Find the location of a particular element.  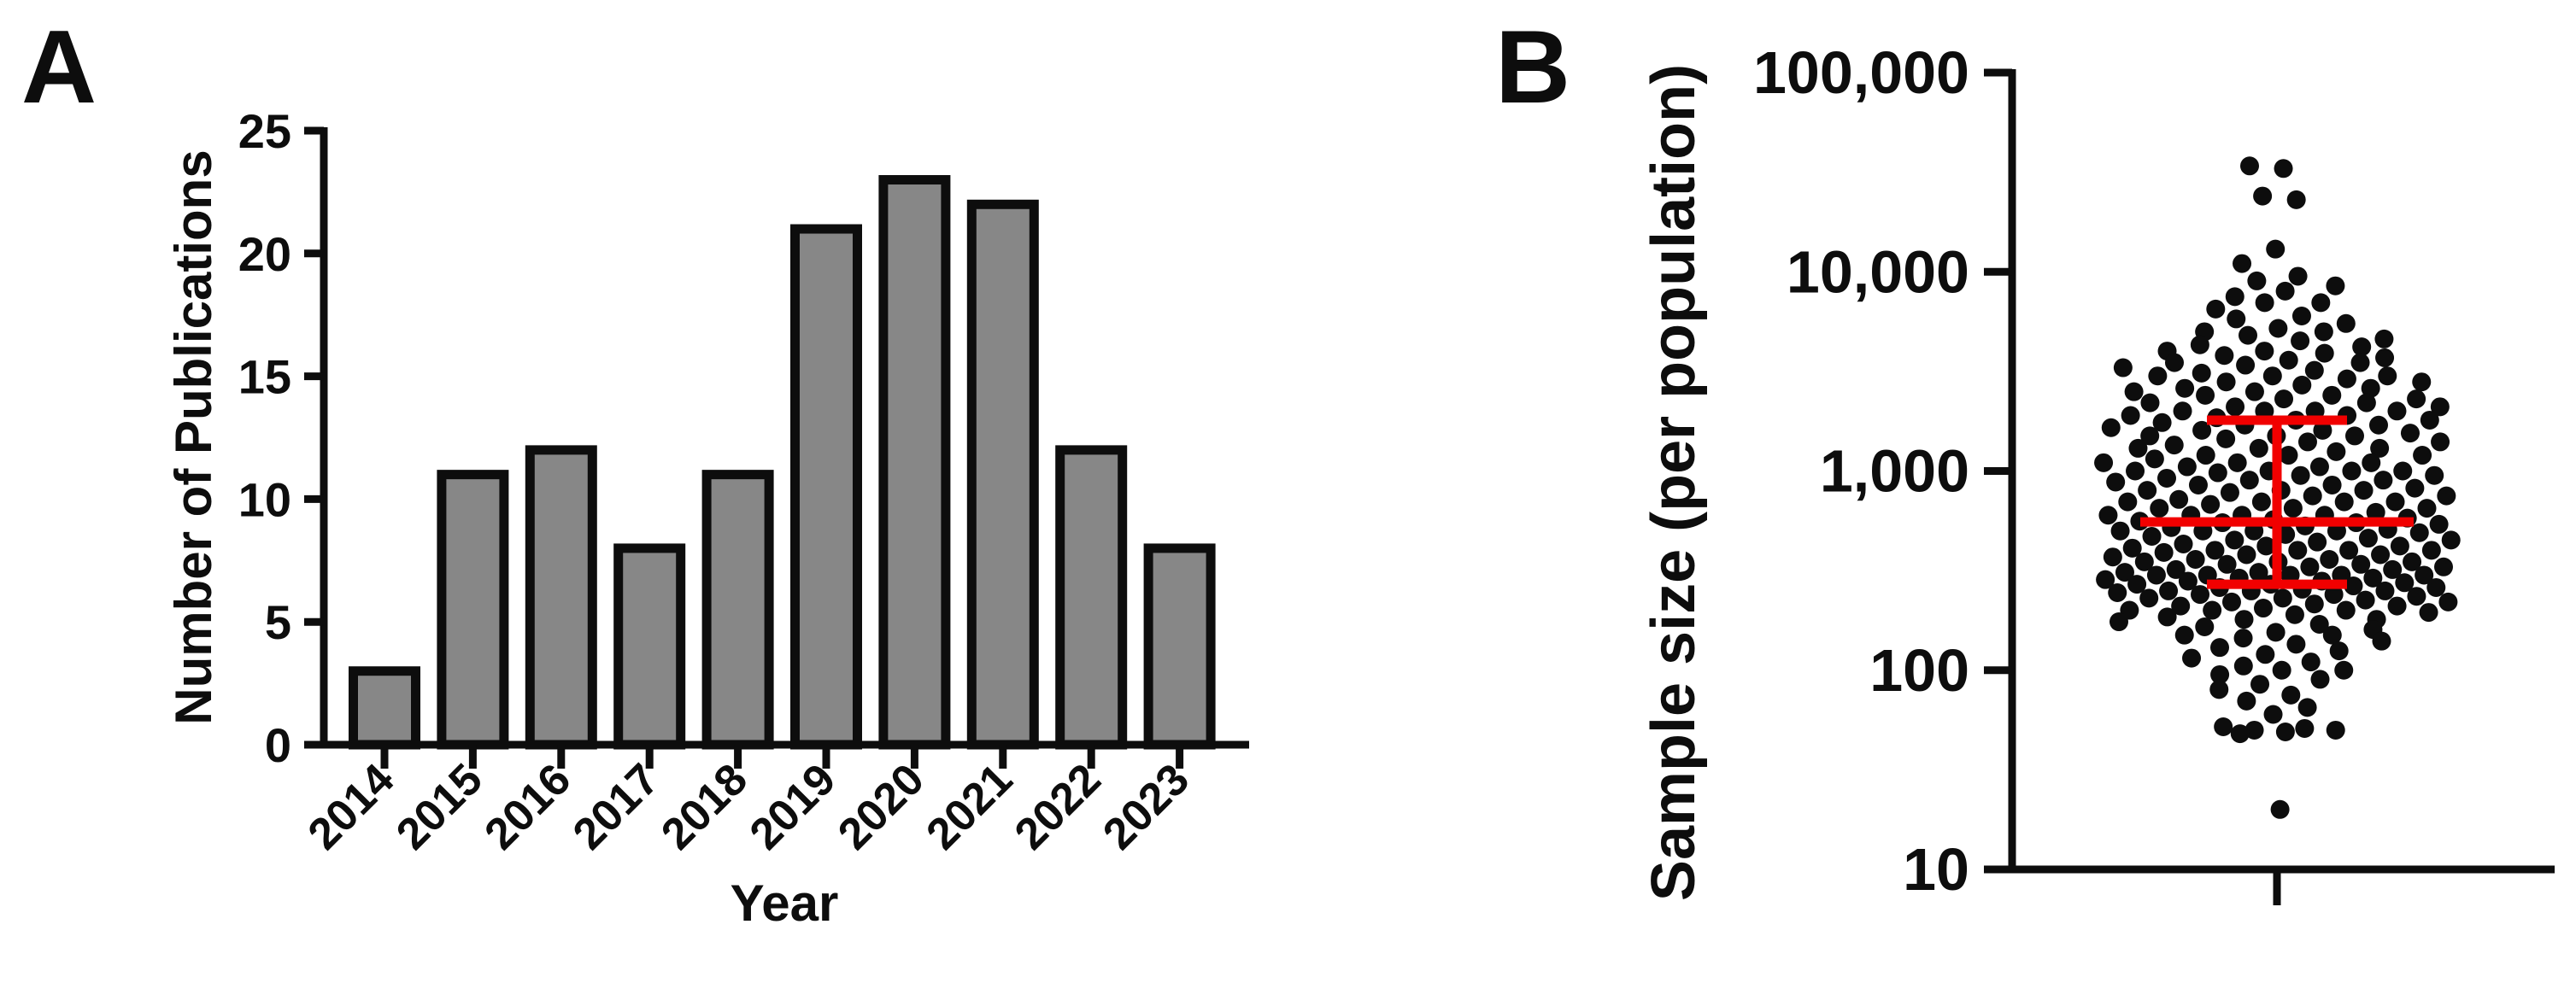

y-tick-label: 100,000 is located at coordinates (1861, 72).